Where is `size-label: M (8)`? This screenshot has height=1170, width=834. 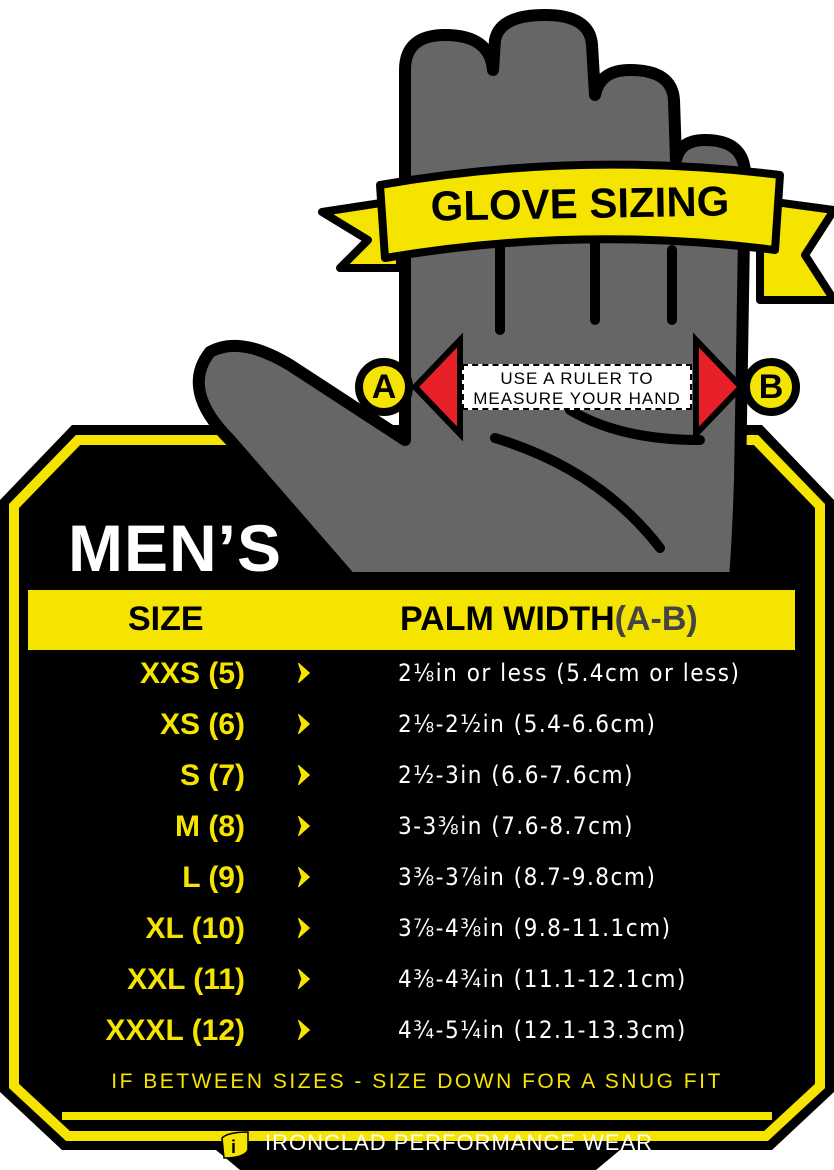 size-label: M (8) is located at coordinates (210, 826).